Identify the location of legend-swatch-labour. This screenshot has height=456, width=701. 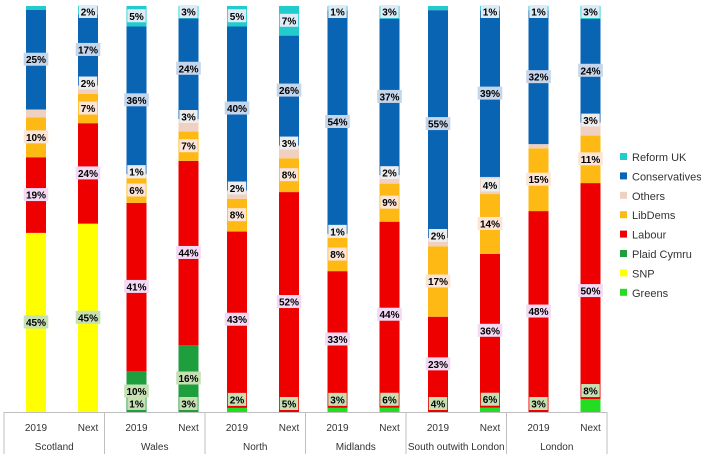
(623, 234).